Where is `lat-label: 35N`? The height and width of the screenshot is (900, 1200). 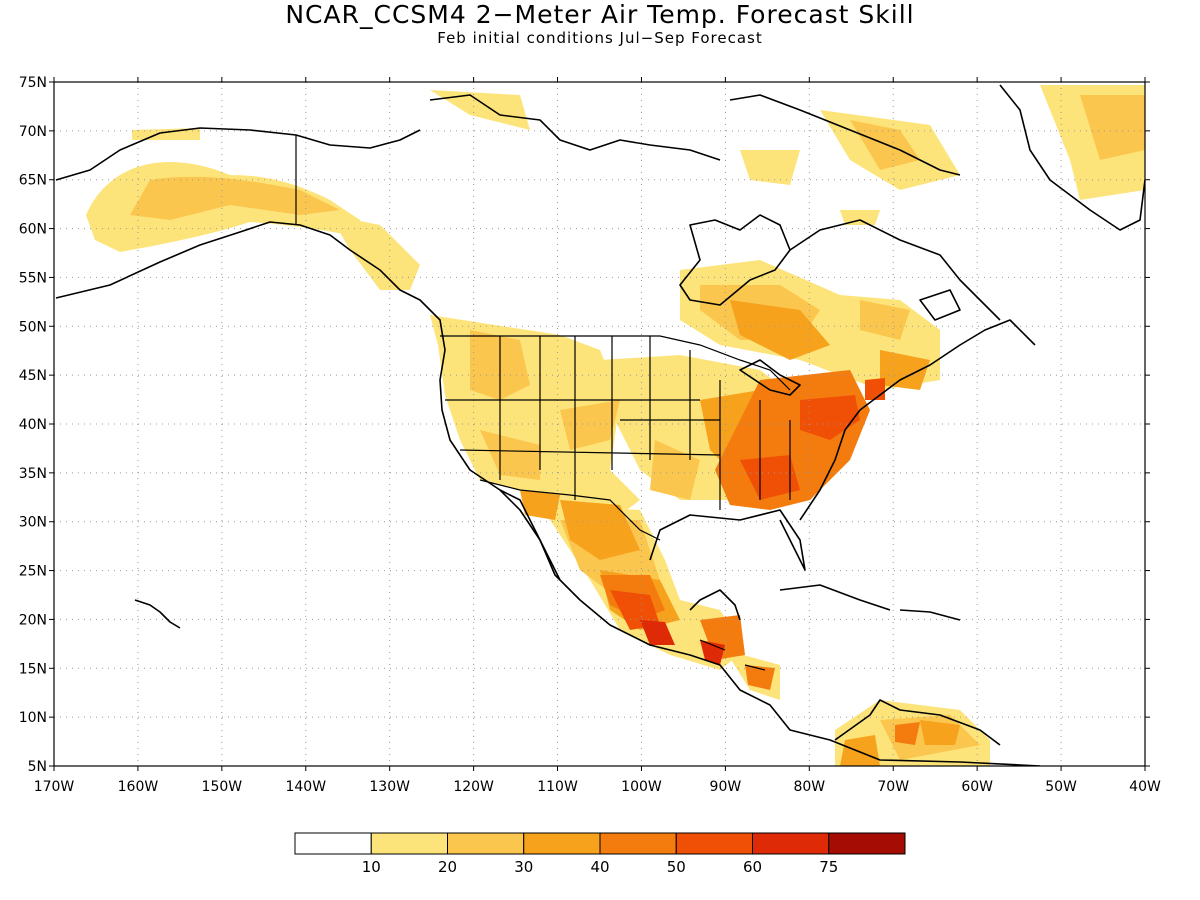 lat-label: 35N is located at coordinates (33, 474).